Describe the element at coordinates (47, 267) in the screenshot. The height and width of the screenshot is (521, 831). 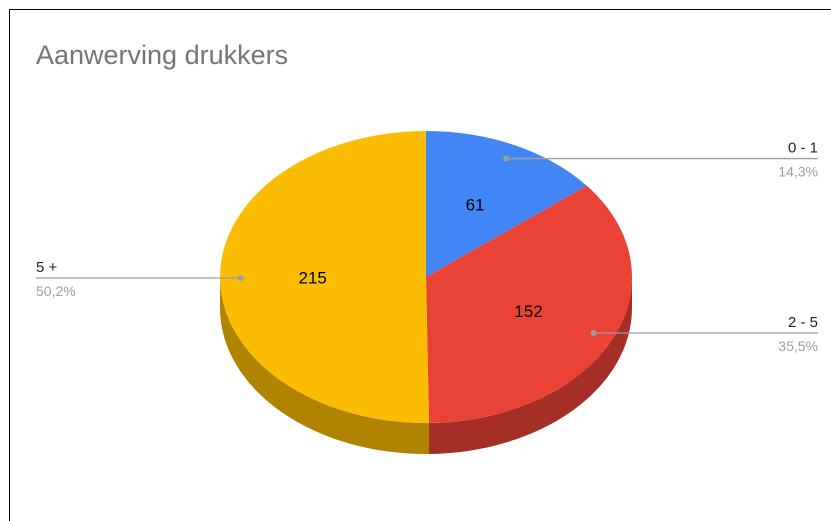
I see `callout-name: 5 +` at that location.